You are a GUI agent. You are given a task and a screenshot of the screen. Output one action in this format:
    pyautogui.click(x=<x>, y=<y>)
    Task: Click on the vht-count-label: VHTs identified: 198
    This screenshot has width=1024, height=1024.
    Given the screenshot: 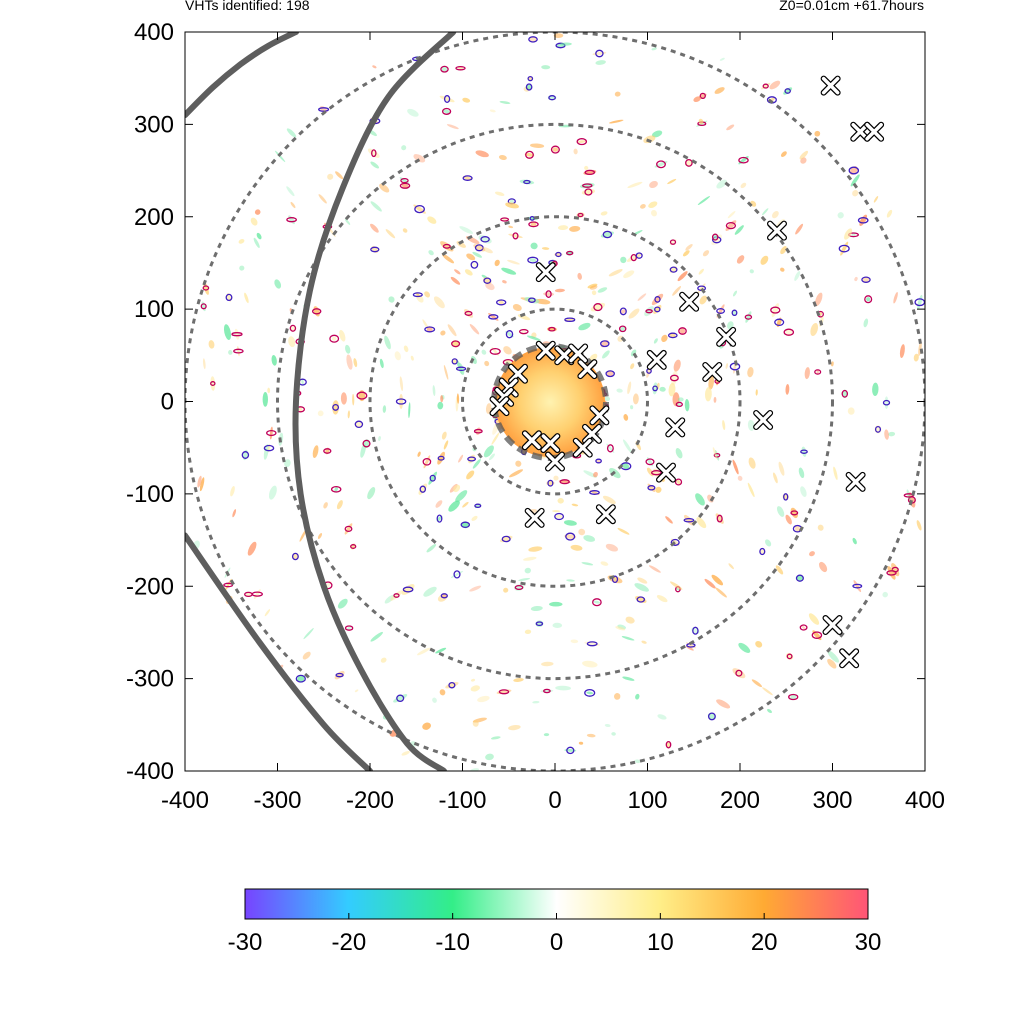 What is the action you would take?
    pyautogui.click(x=247, y=6)
    